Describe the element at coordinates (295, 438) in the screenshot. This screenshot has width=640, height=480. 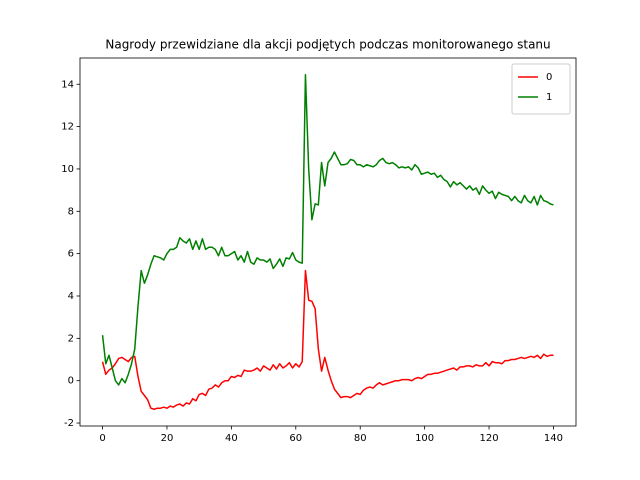
I see `x-tick-label: 60` at that location.